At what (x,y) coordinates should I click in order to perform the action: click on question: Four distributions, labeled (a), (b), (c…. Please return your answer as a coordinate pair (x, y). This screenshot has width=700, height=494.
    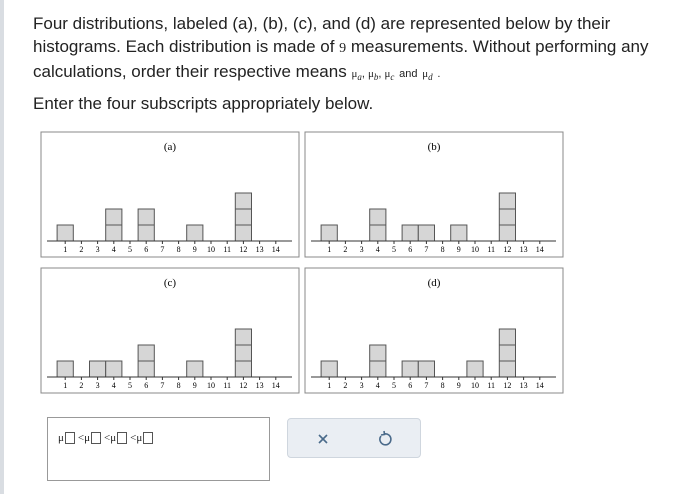
    Looking at the image, I should click on (358, 50).